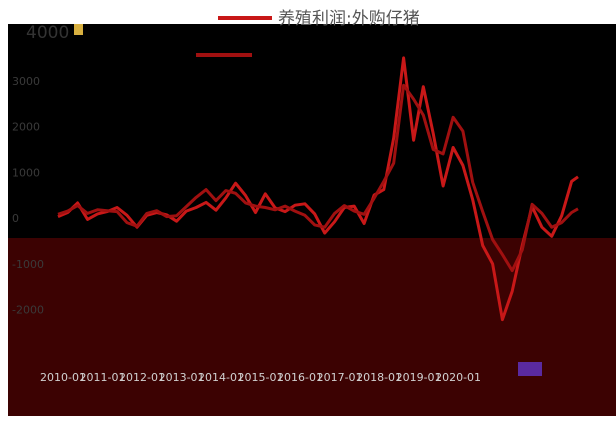 The height and width of the screenshot is (423, 616). Describe the element at coordinates (63, 377) in the screenshot. I see `x-tick-label: 2010-01` at that location.